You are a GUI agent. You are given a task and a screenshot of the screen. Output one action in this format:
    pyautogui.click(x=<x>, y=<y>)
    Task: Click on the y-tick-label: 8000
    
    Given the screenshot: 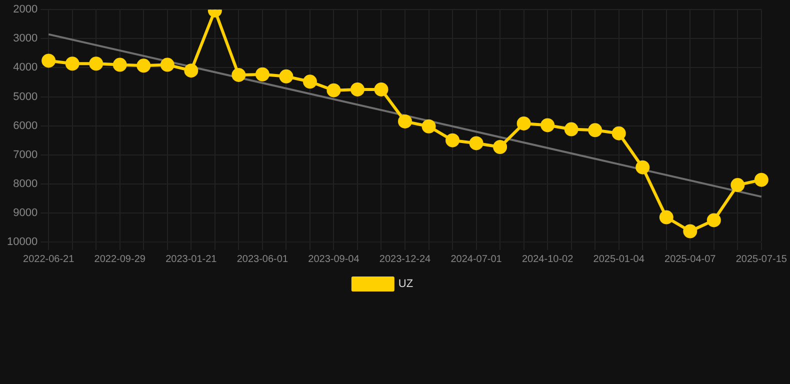 What is the action you would take?
    pyautogui.click(x=25, y=184)
    